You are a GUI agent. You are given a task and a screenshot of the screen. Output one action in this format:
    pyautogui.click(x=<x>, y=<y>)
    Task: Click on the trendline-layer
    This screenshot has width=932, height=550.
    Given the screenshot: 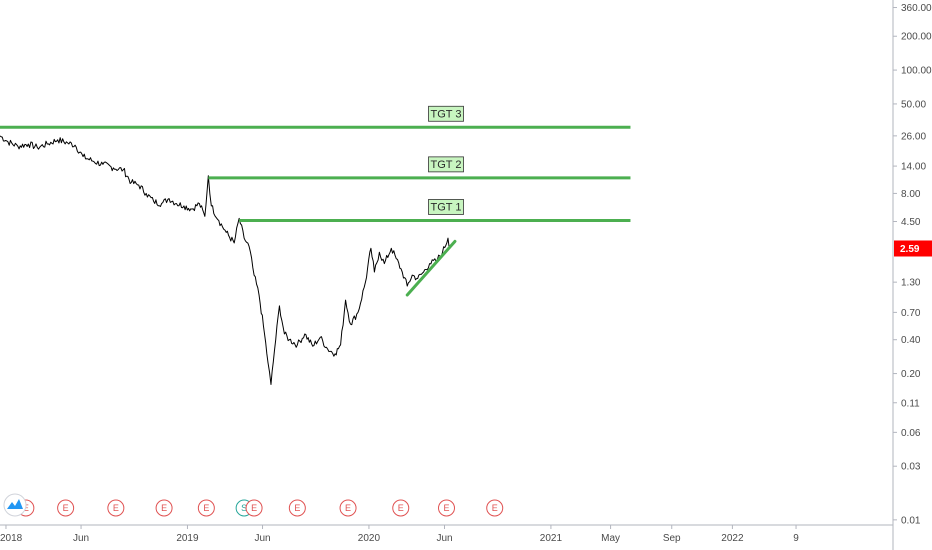 What is the action you would take?
    pyautogui.click(x=431, y=268)
    